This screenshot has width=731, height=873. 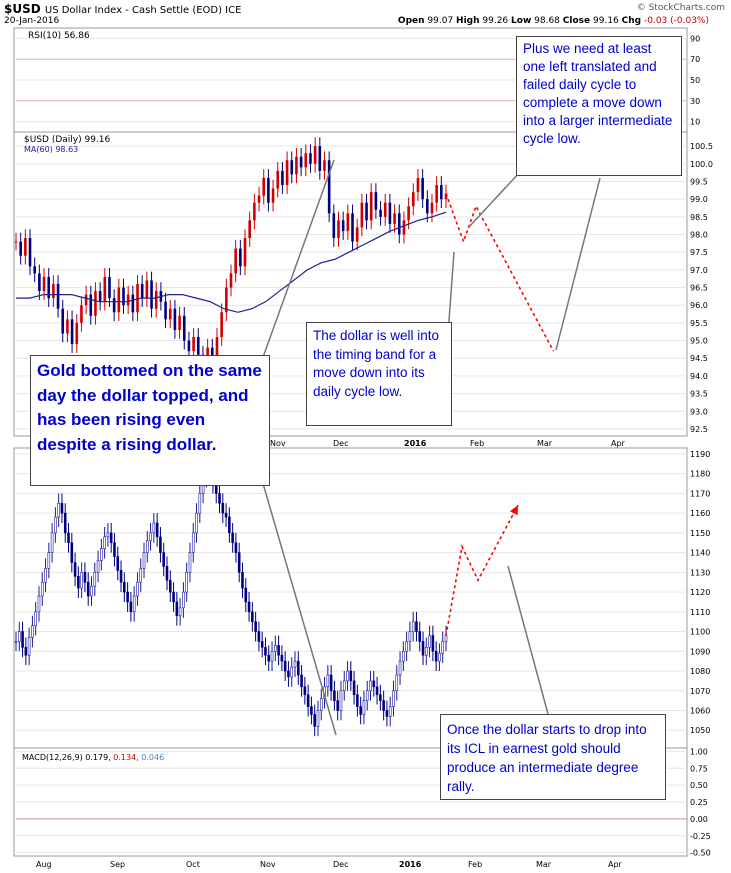 I want to click on y-tick-label-usd: 96.5, so click(x=699, y=288).